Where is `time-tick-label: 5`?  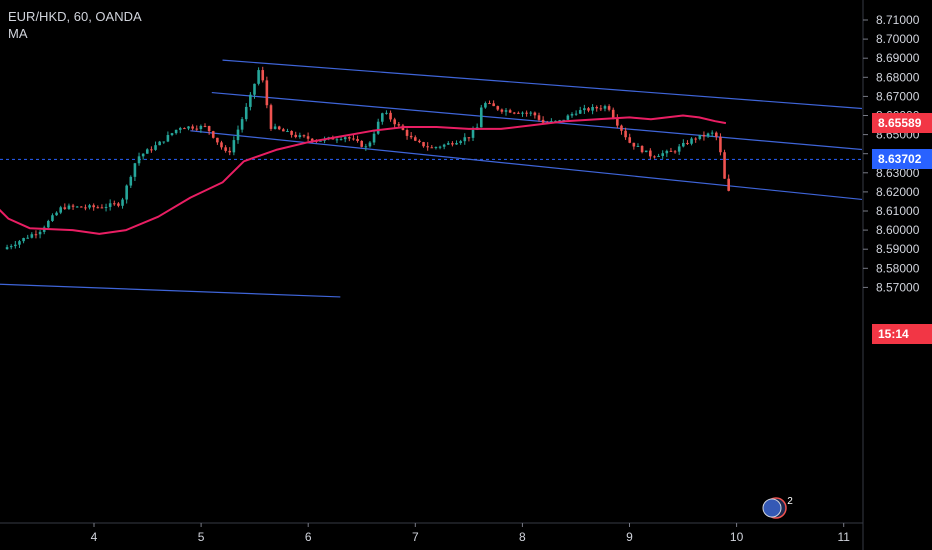 time-tick-label: 5 is located at coordinates (201, 537).